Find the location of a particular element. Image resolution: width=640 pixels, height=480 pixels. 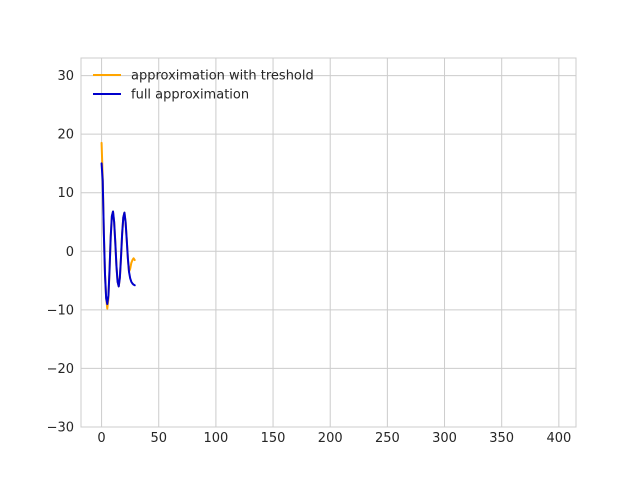

y-tick-label: 0 is located at coordinates (70, 252).